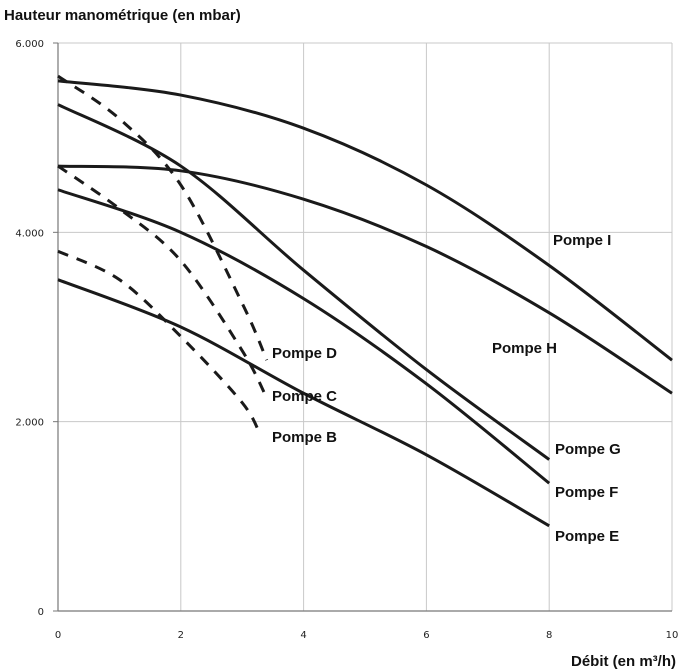 The height and width of the screenshot is (672, 681). I want to click on y-tick-label: 2.000, so click(29, 423).